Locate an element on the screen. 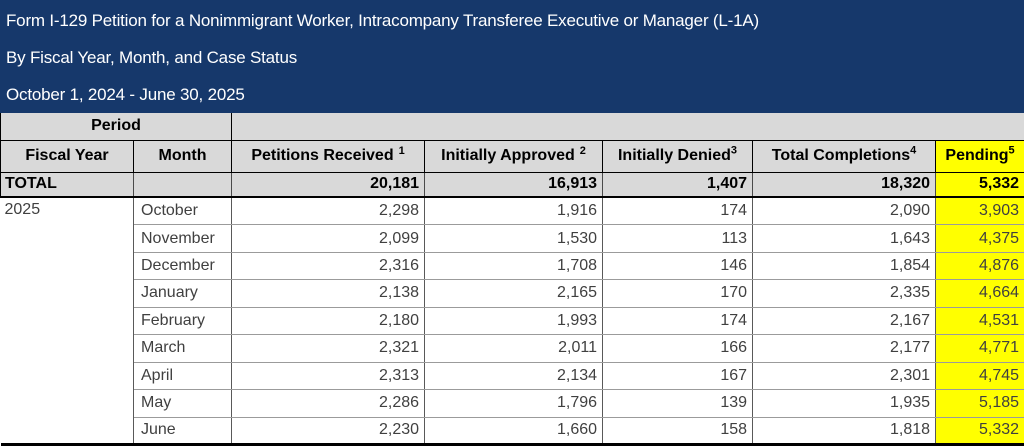 The height and width of the screenshot is (446, 1024). month-cell: June is located at coordinates (182, 431).